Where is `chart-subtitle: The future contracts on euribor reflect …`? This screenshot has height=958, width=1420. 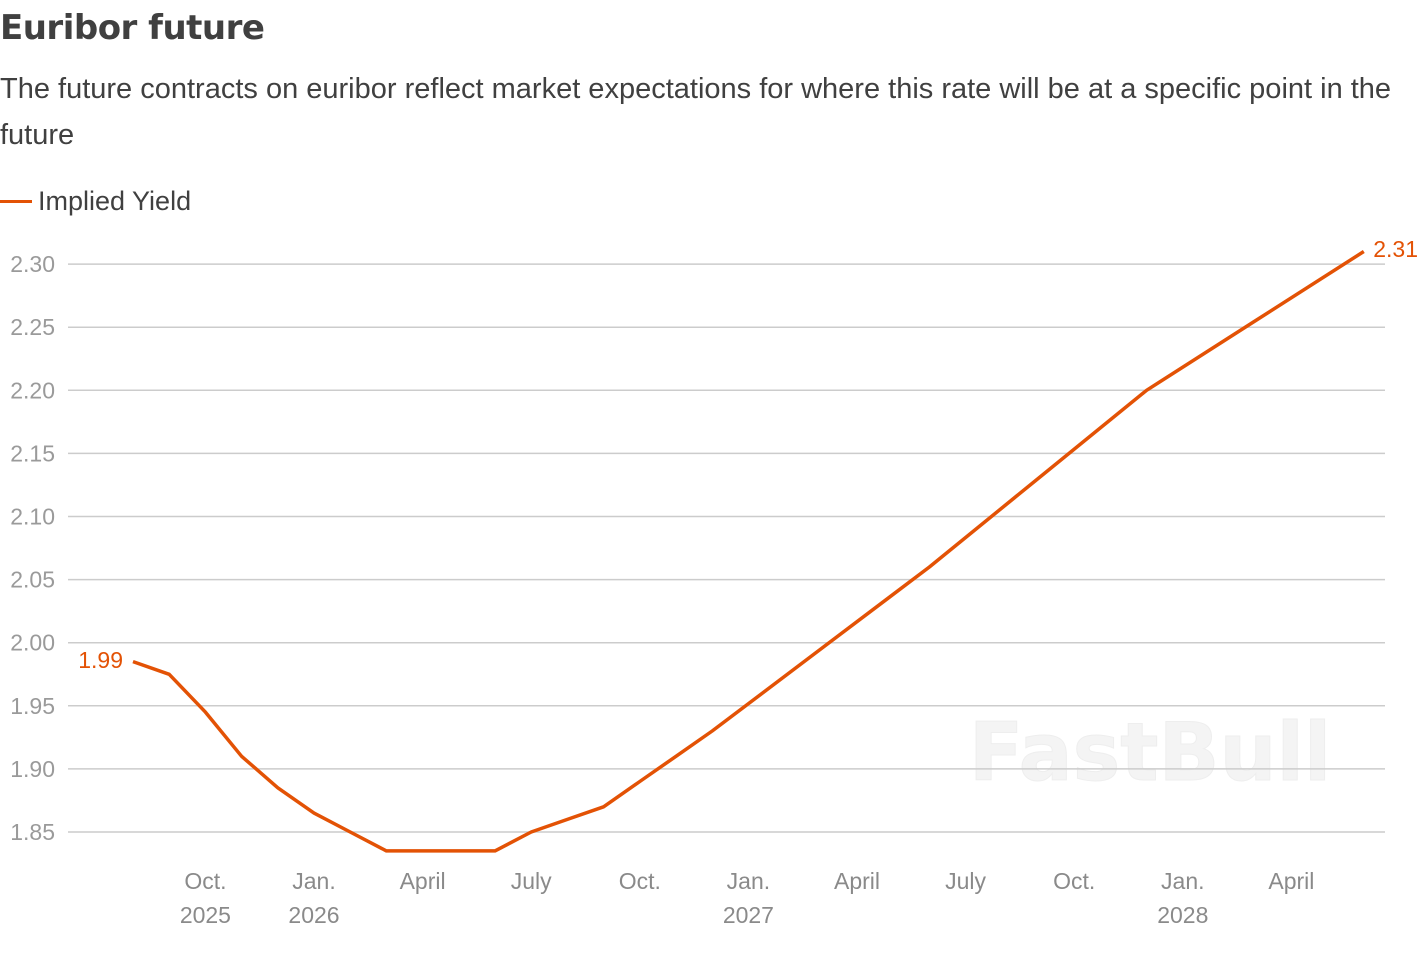
chart-subtitle: The future contracts on euribor reflect … is located at coordinates (696, 112).